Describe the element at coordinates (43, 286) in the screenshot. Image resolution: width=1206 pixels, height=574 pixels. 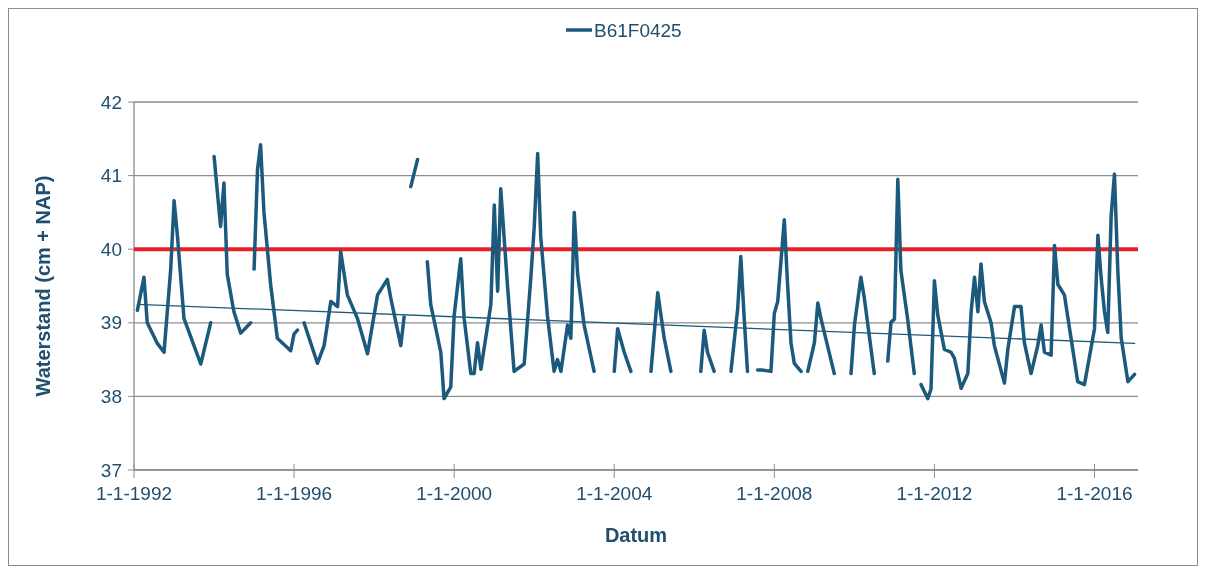
I see `y-axis-title: Waterstand (cm + NAP)` at that location.